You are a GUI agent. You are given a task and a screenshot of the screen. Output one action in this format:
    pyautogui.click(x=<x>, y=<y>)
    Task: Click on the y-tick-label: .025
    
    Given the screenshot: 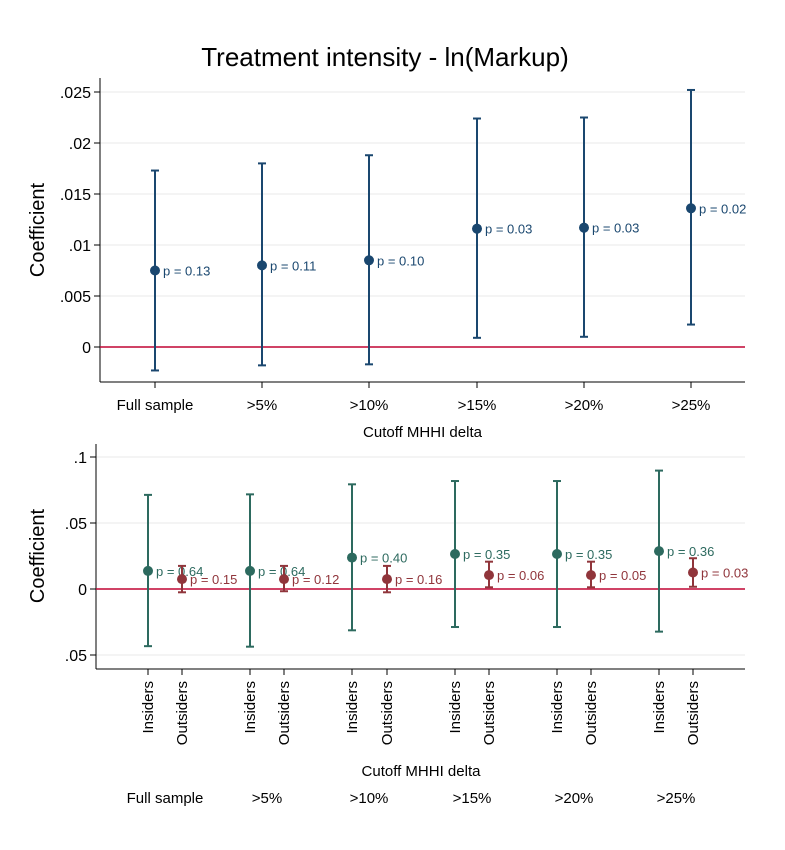 What is the action you would take?
    pyautogui.click(x=75, y=93)
    